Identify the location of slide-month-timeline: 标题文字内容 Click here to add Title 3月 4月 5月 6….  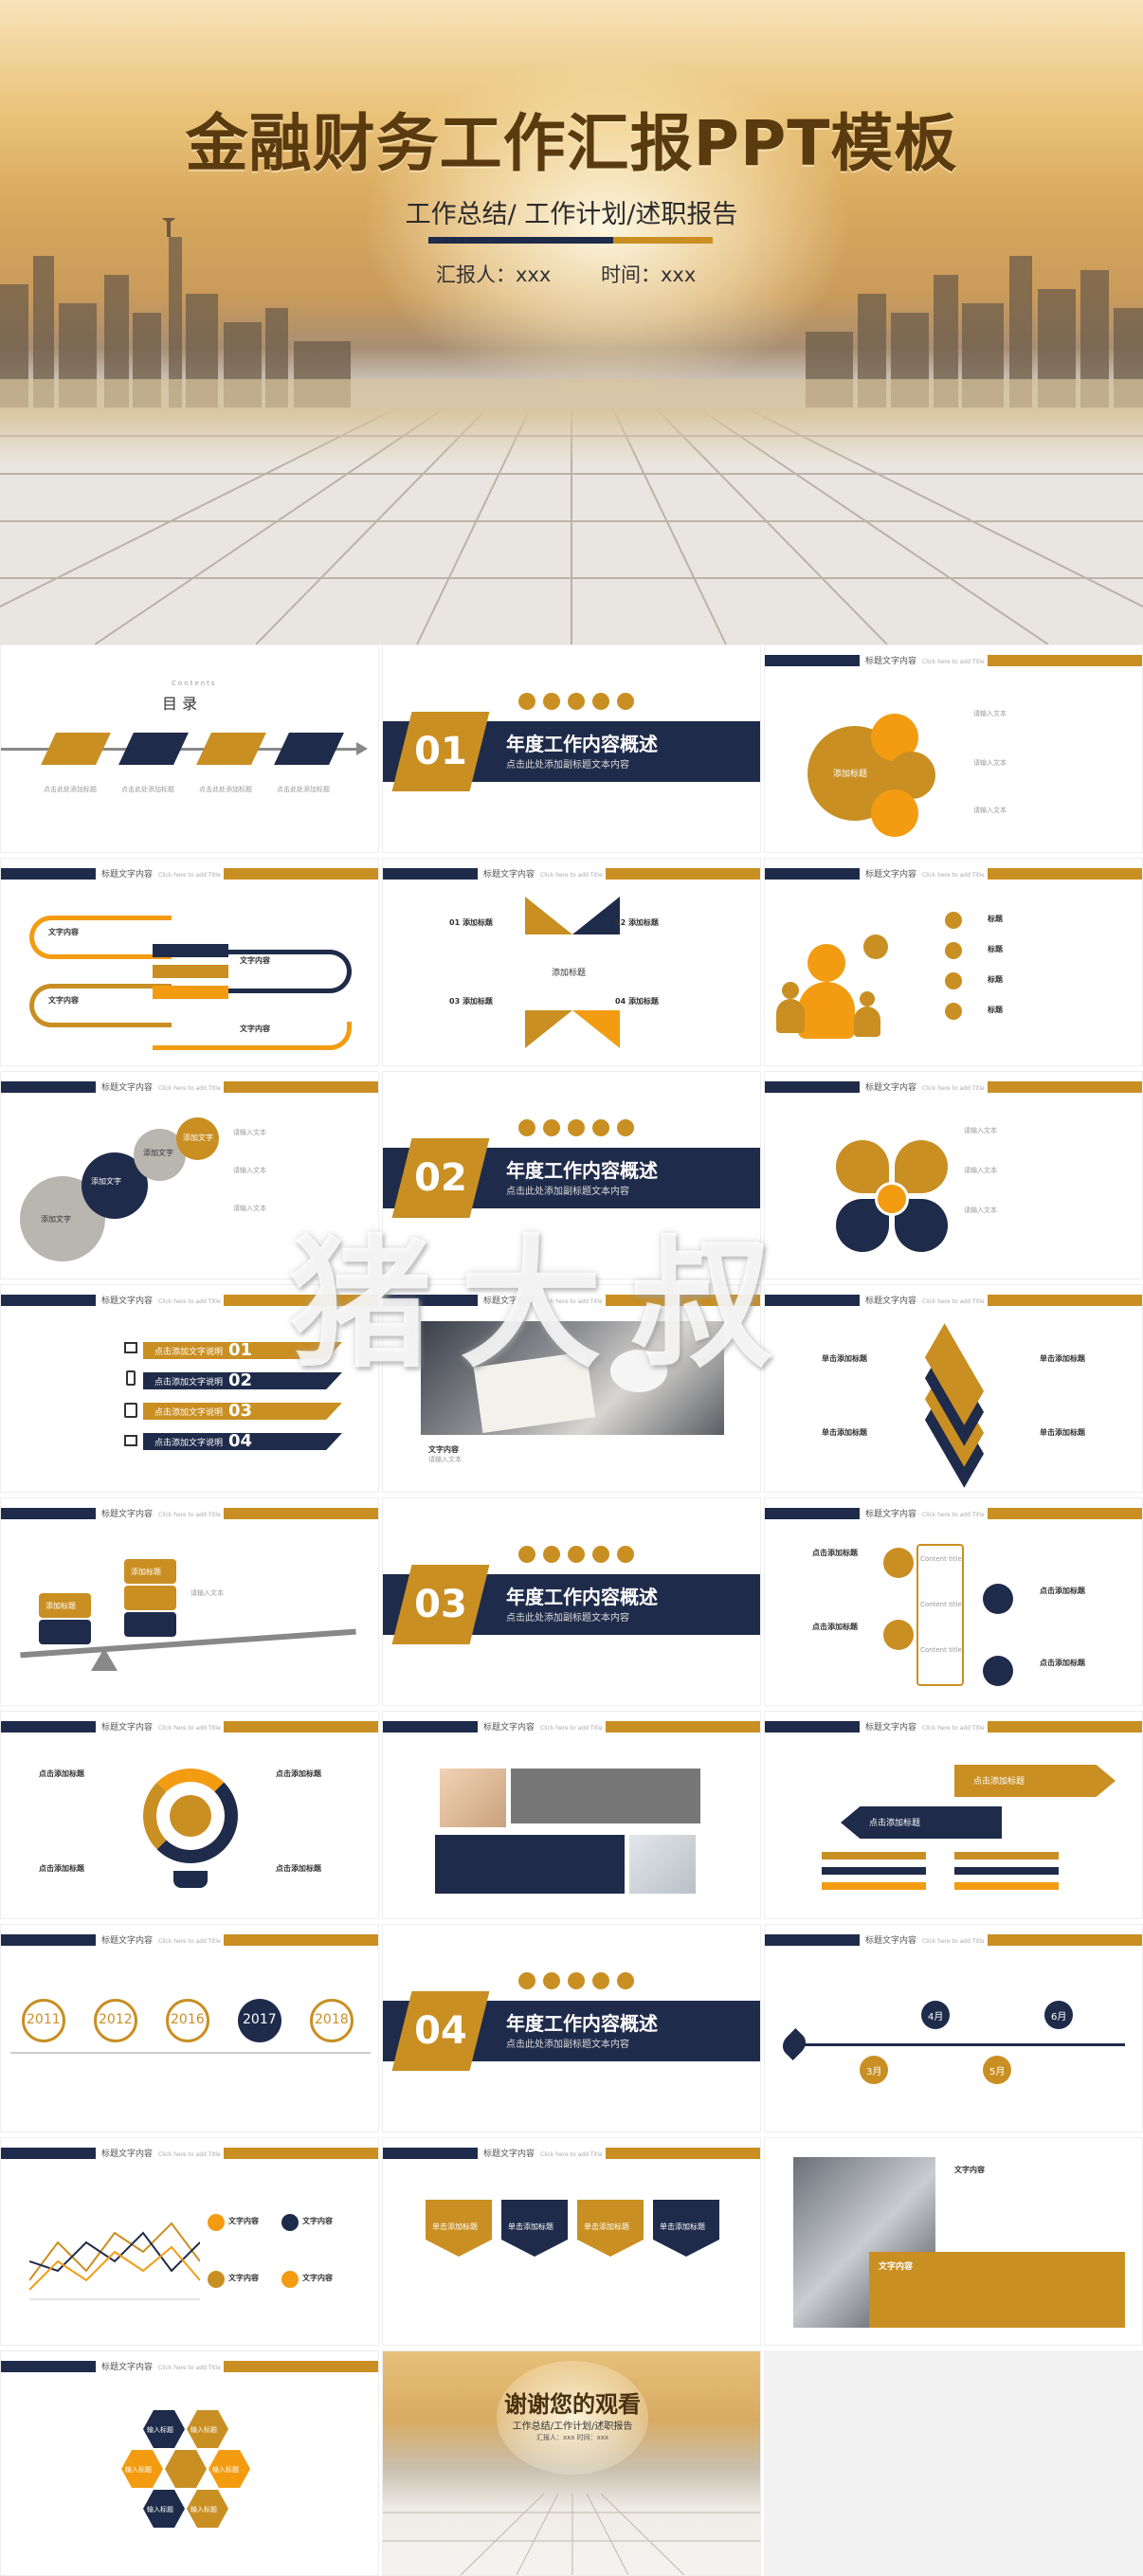
(953, 2028).